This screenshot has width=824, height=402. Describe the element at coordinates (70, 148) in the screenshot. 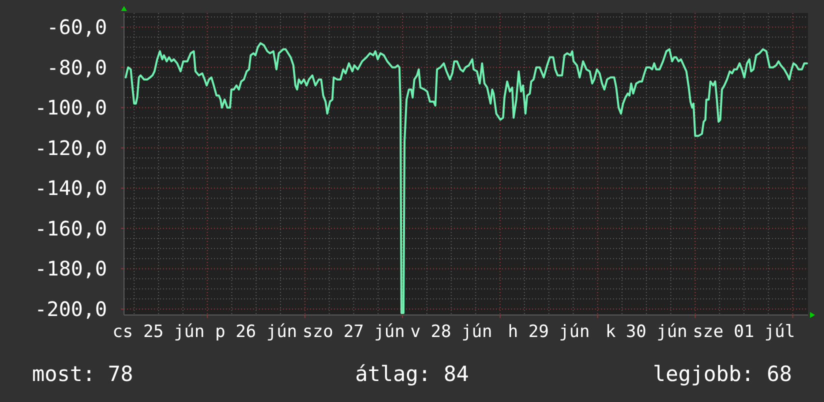

I see `y-tick-label: -120,0` at that location.